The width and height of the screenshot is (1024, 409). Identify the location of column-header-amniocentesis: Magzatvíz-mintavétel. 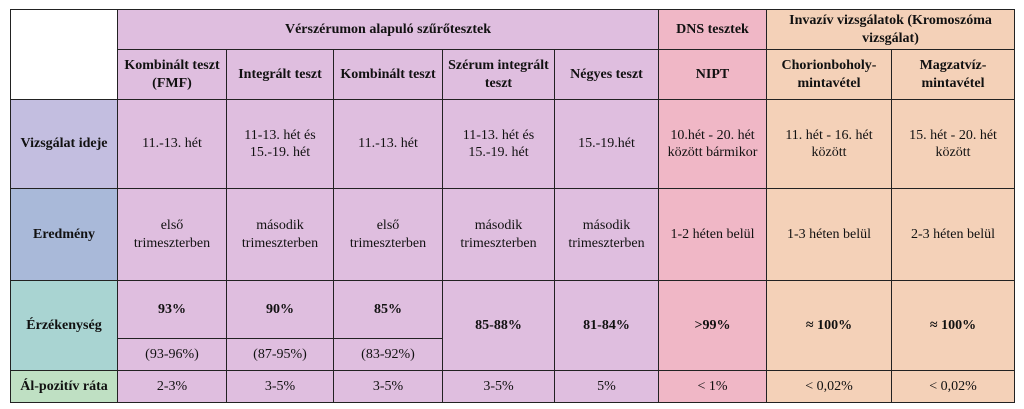
(953, 74).